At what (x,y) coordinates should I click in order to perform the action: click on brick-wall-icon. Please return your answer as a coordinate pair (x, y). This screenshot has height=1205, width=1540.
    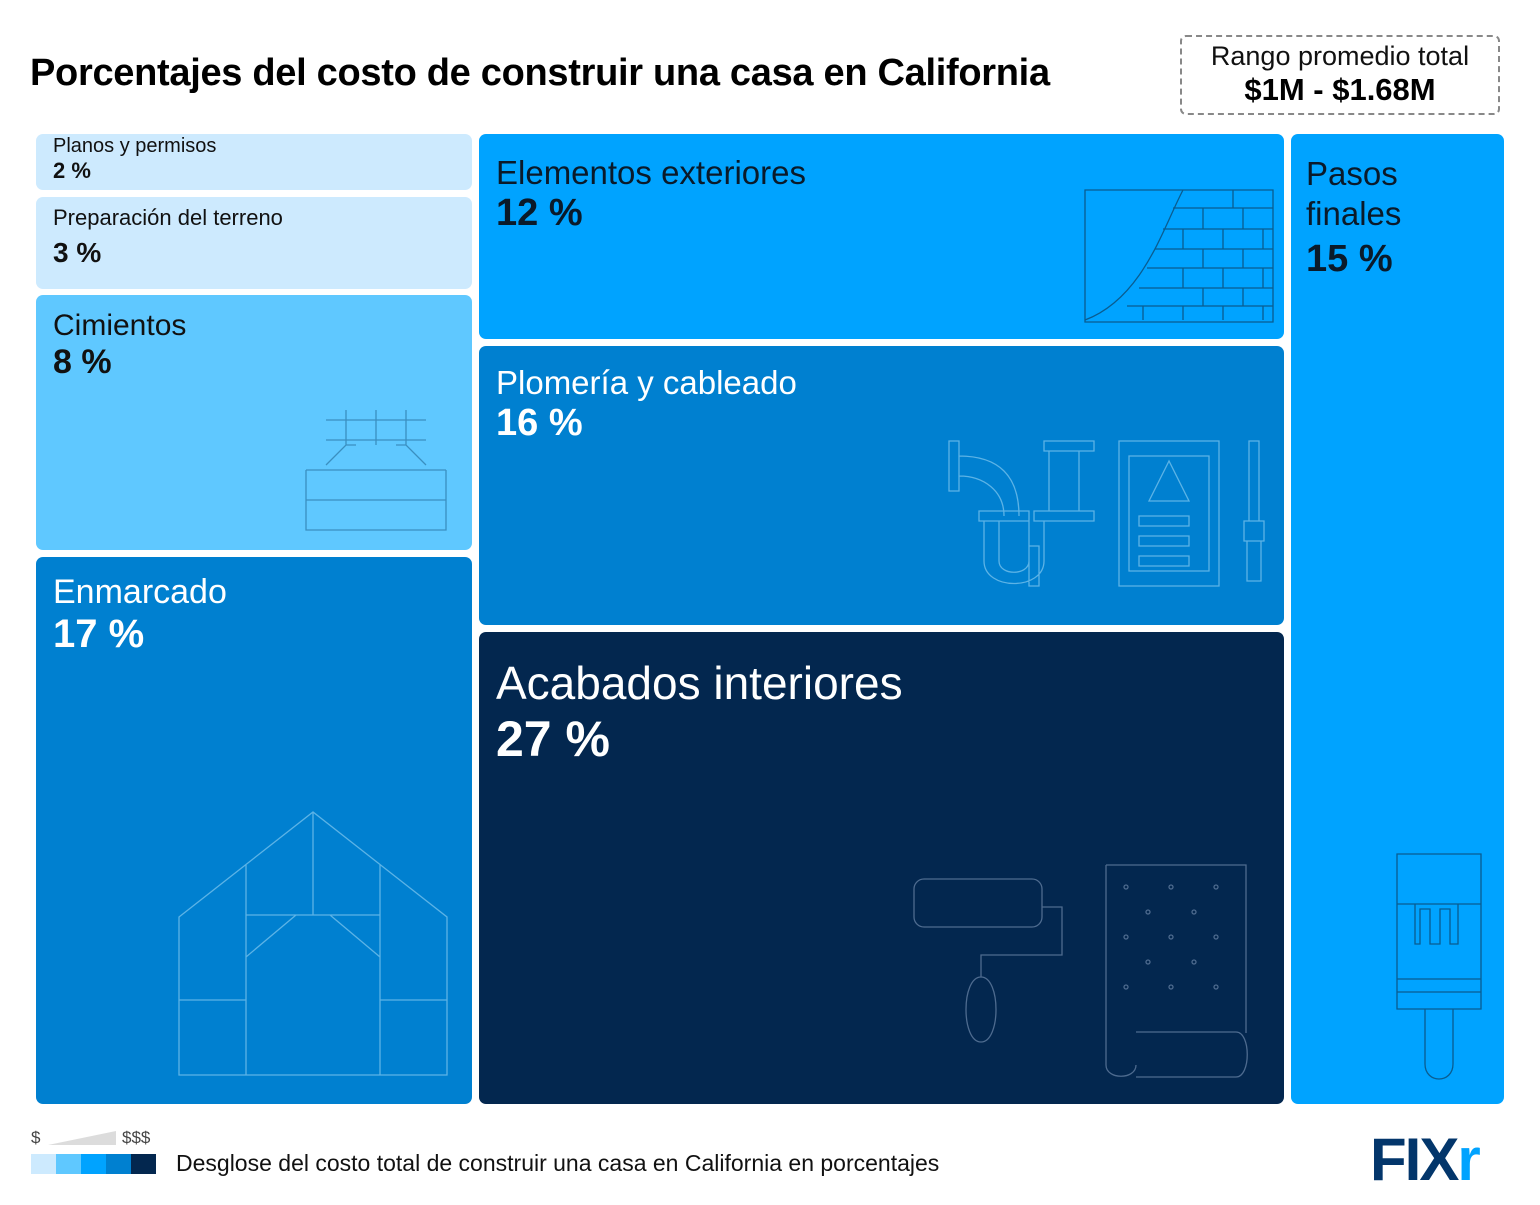
    Looking at the image, I should click on (1179, 256).